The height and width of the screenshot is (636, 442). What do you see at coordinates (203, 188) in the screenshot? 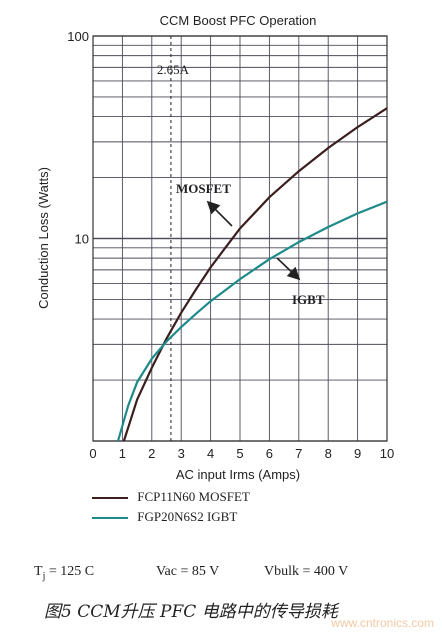
I see `mosfet-curve-label: MOSFET` at bounding box center [203, 188].